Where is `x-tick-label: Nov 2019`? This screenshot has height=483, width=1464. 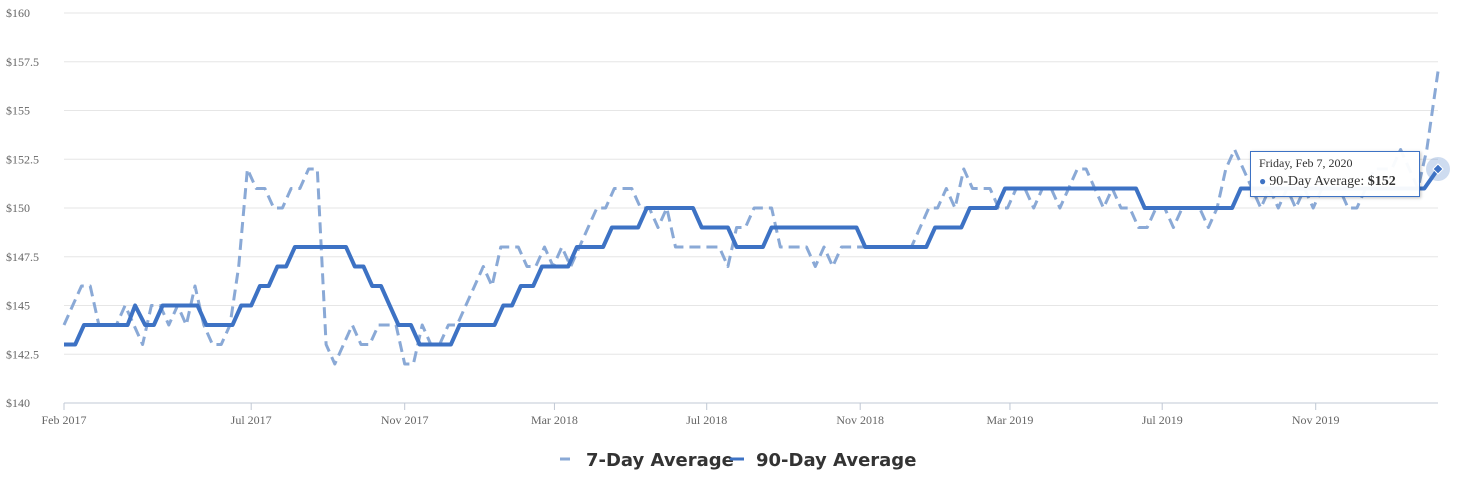 x-tick-label: Nov 2019 is located at coordinates (1316, 420).